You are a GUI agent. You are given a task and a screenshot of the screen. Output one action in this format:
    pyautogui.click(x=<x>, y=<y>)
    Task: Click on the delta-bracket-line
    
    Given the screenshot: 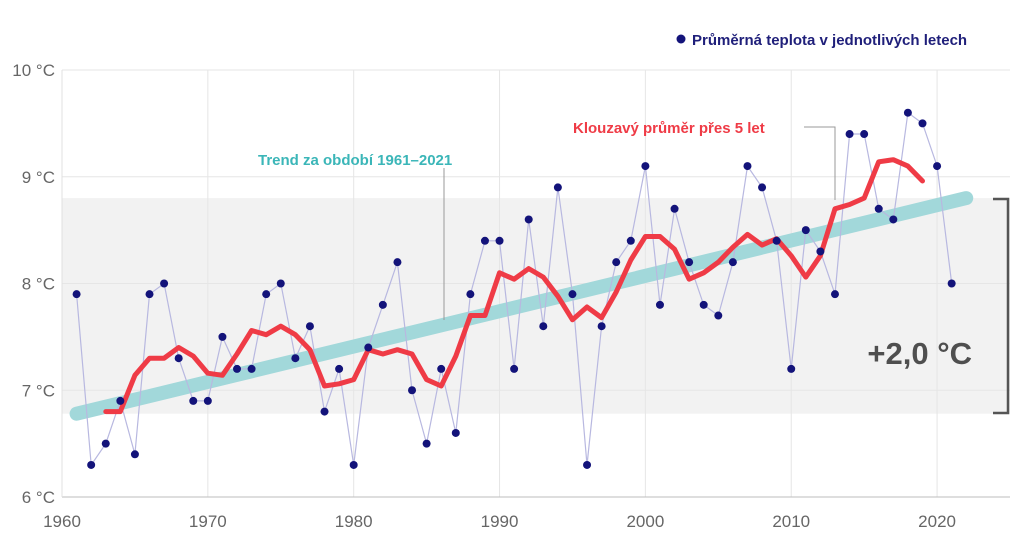 What is the action you would take?
    pyautogui.click(x=1001, y=306)
    